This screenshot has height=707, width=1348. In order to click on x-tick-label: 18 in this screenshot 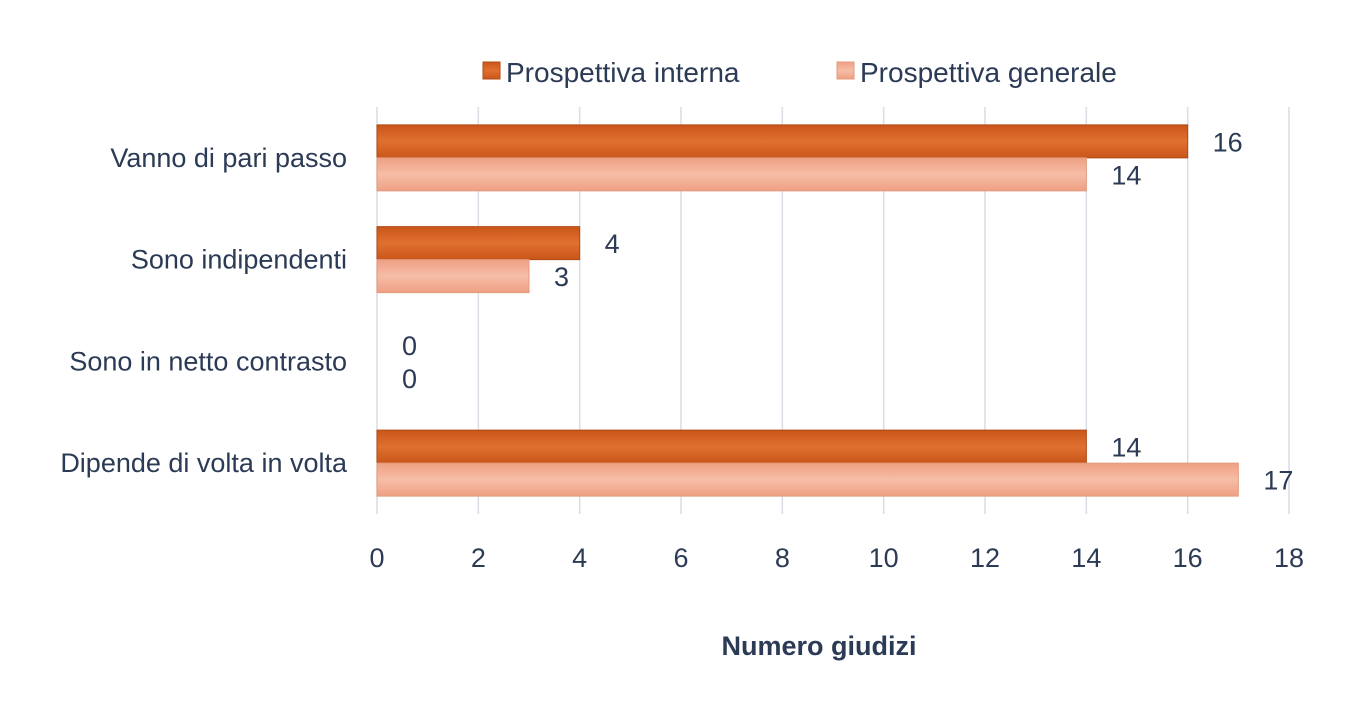, I will do `click(1289, 558)`.